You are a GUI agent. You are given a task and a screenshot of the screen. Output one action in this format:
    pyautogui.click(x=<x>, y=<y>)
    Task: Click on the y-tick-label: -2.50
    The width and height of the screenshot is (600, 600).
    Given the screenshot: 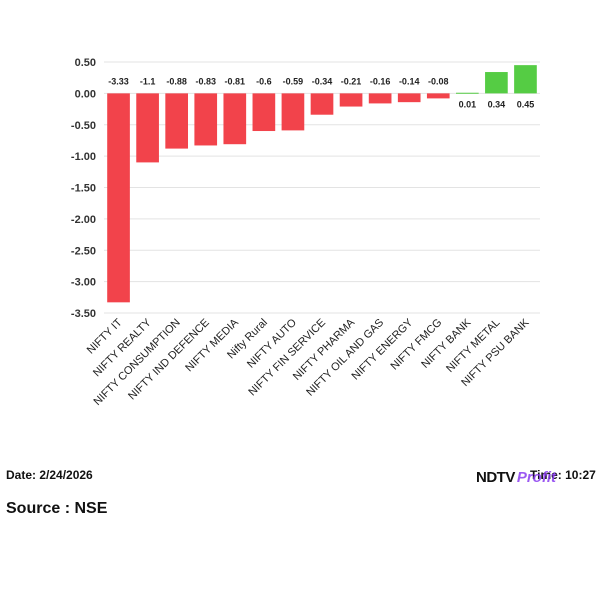 What is the action you would take?
    pyautogui.click(x=83, y=251)
    